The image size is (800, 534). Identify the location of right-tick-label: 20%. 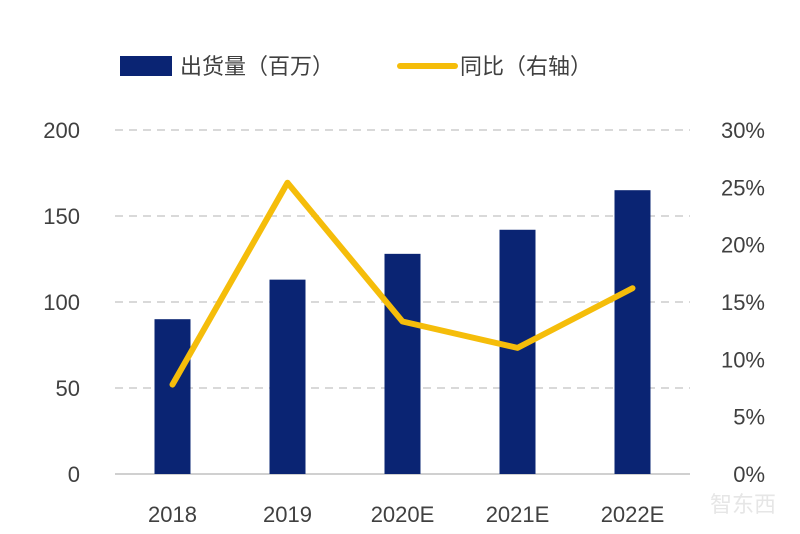
(743, 245).